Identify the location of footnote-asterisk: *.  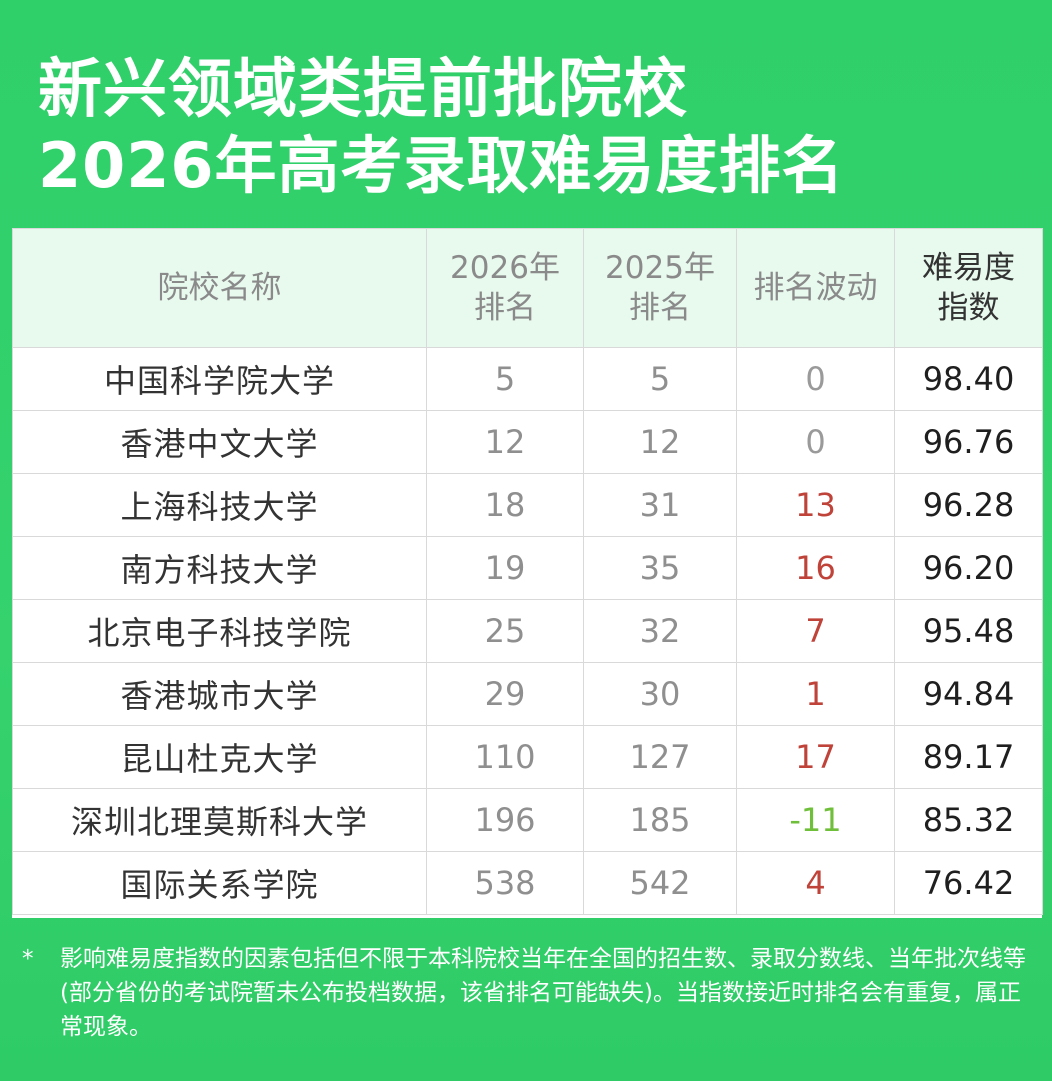
(28, 959).